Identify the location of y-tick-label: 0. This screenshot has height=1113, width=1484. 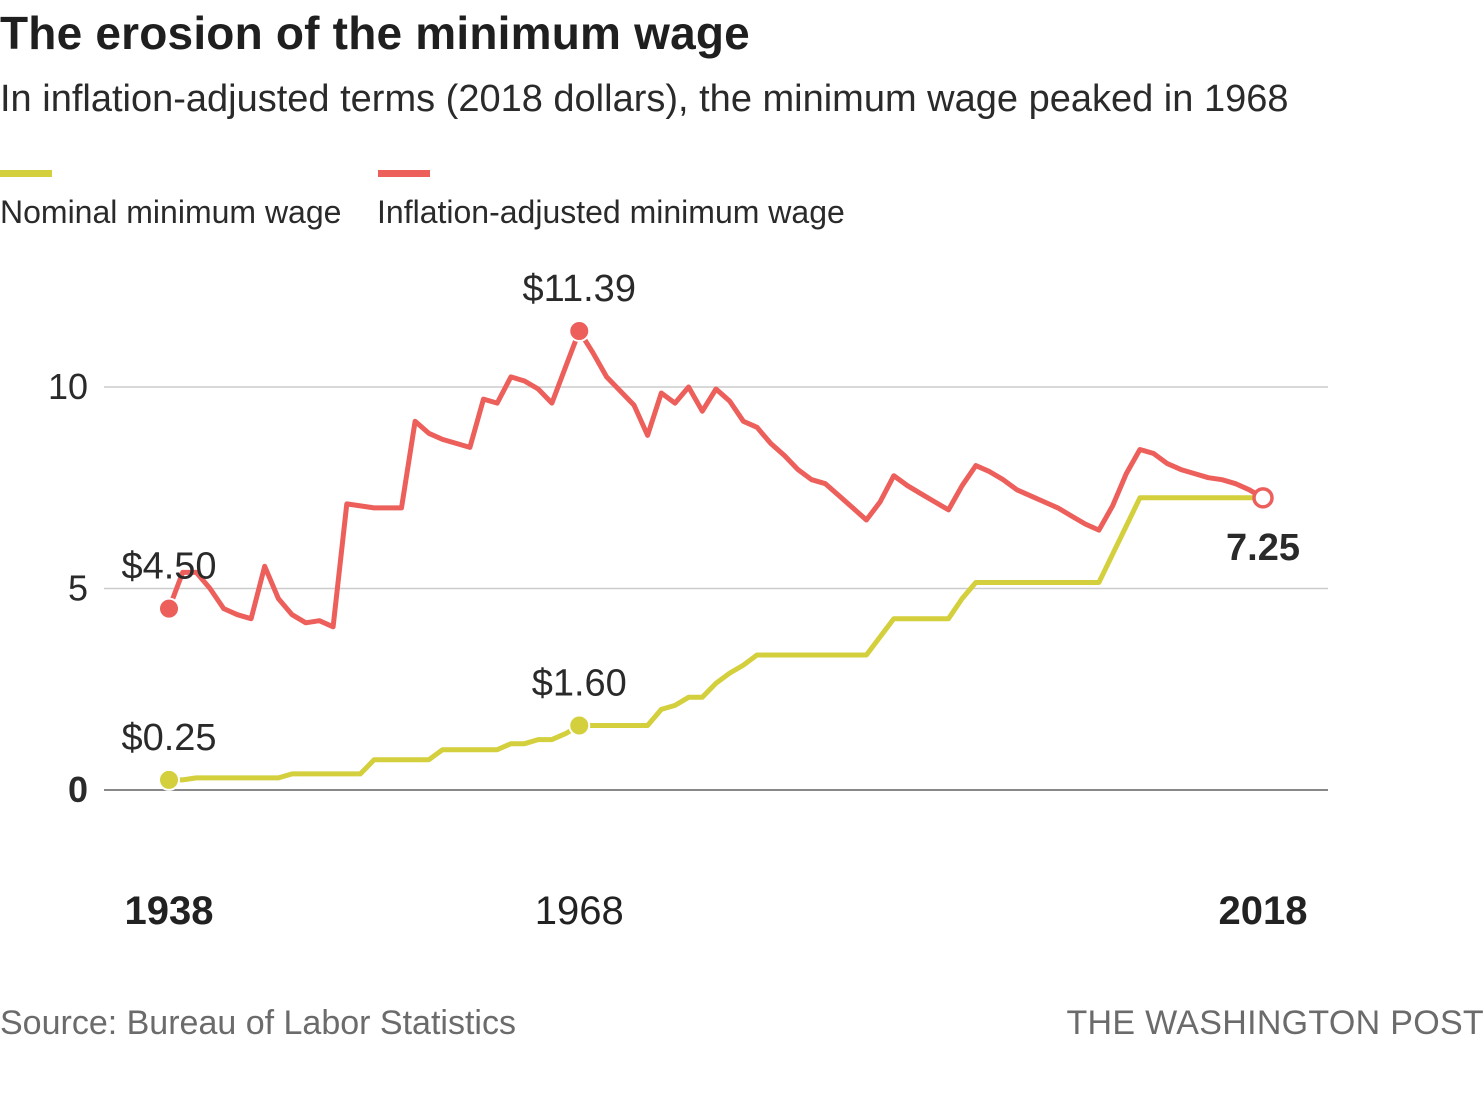
(78, 789).